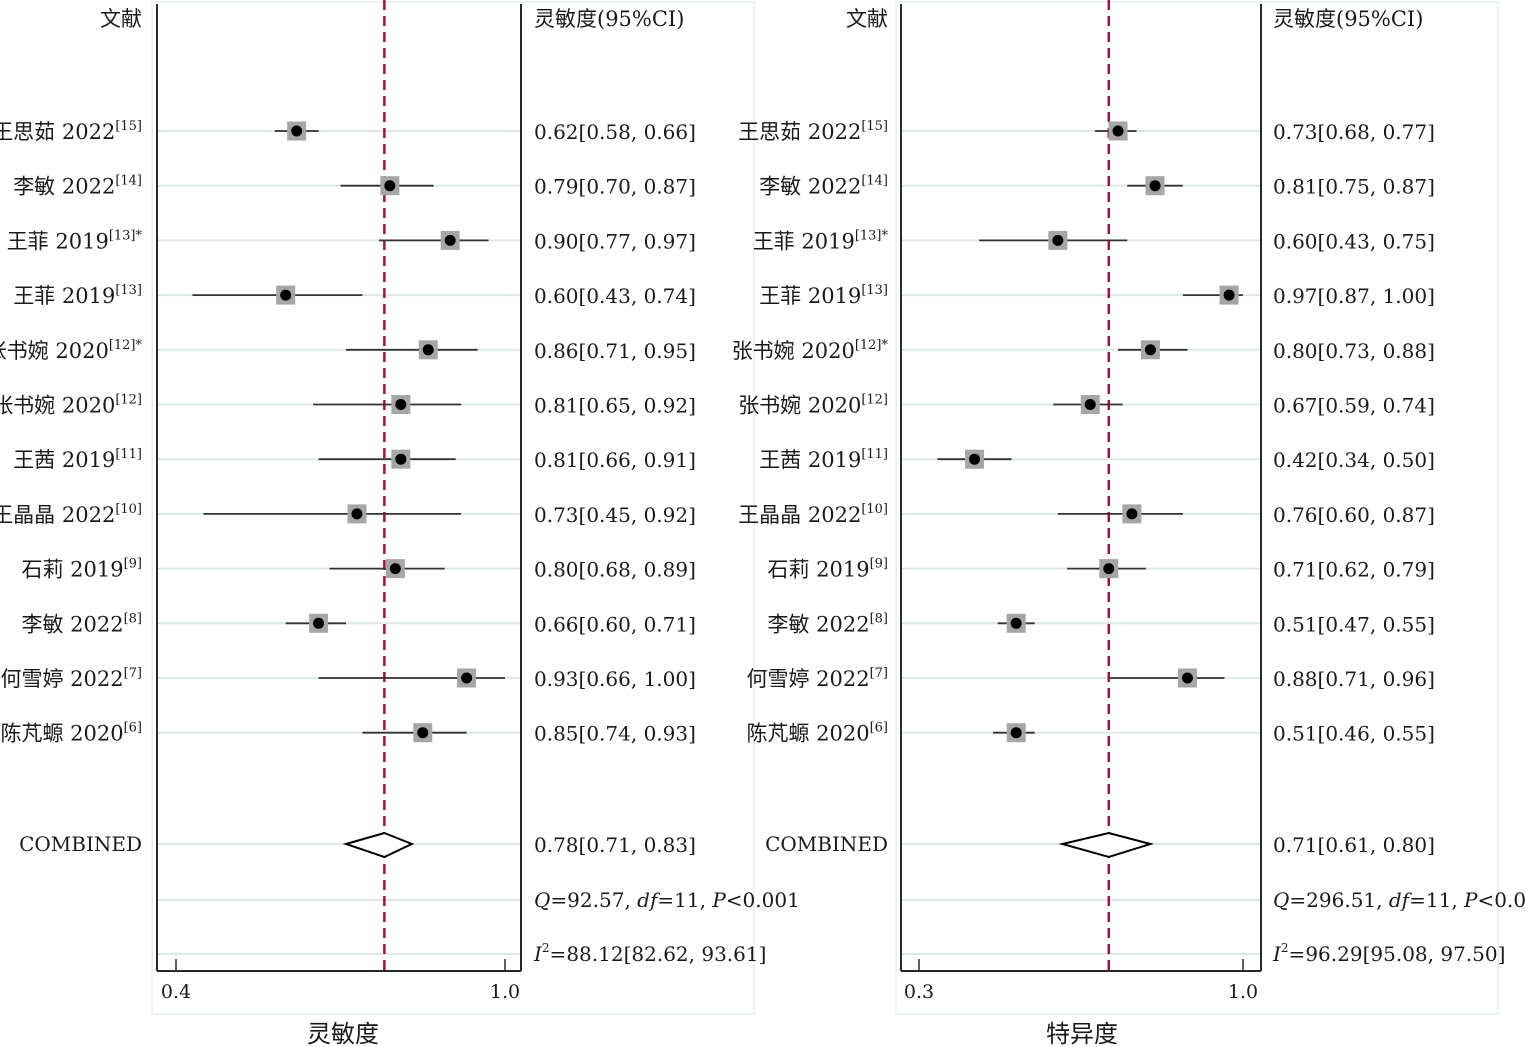 The height and width of the screenshot is (1047, 1525). I want to click on study-ci-value: 0.90[0.77, 0.97], so click(615, 241).